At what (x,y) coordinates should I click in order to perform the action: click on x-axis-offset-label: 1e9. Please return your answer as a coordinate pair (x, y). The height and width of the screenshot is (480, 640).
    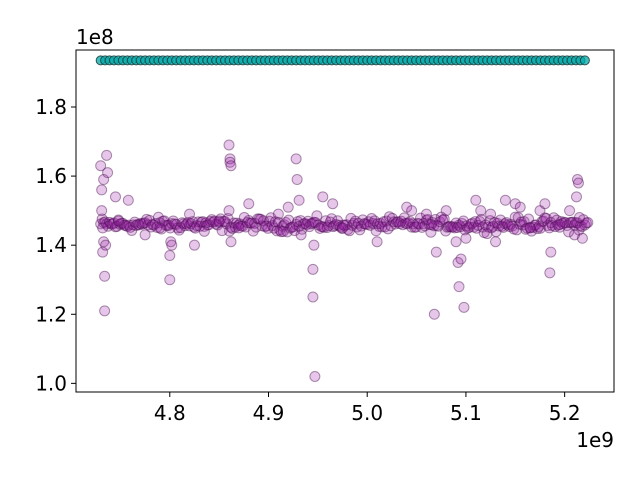
    Looking at the image, I should click on (595, 440).